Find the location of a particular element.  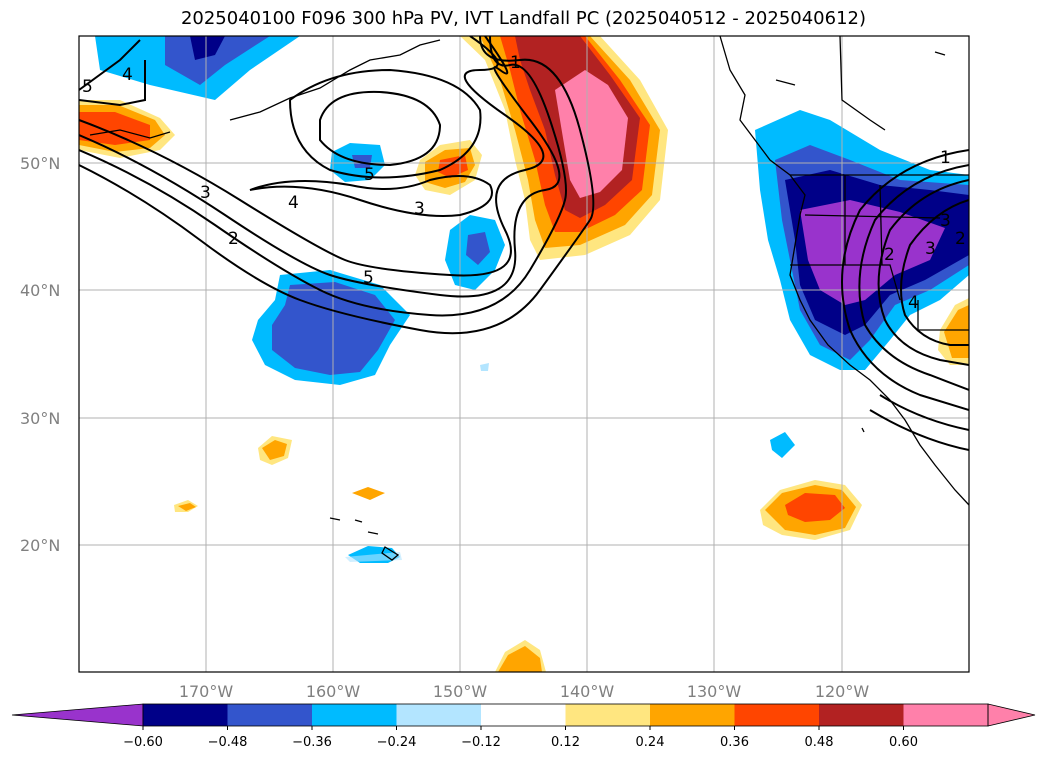

lon-tick-label: 120°W is located at coordinates (842, 691).